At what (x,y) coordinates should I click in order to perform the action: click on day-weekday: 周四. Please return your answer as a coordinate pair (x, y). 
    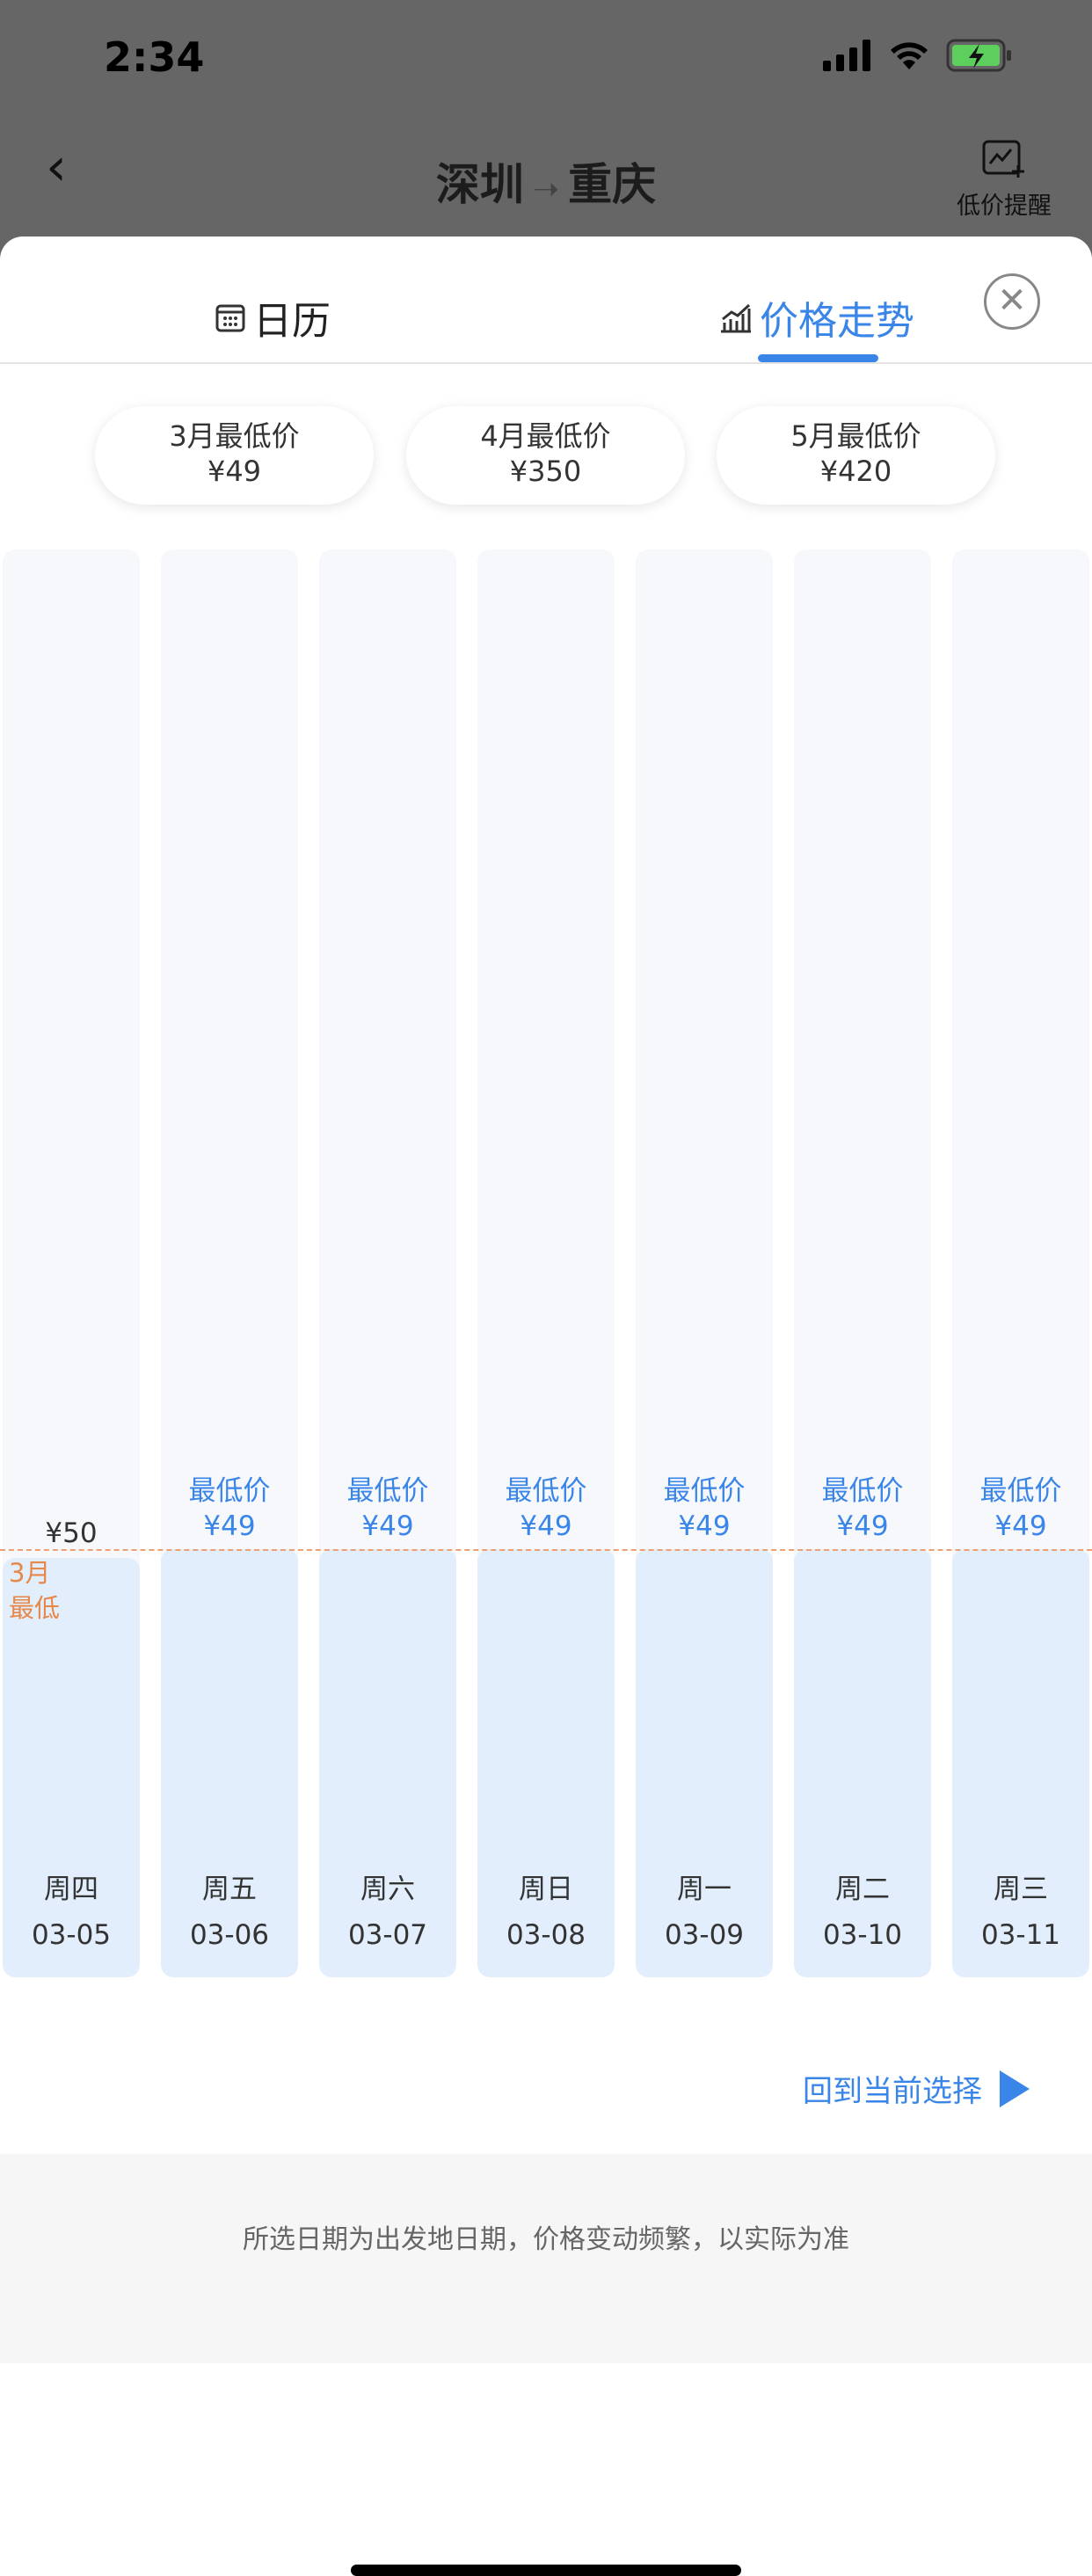
    Looking at the image, I should click on (71, 1889).